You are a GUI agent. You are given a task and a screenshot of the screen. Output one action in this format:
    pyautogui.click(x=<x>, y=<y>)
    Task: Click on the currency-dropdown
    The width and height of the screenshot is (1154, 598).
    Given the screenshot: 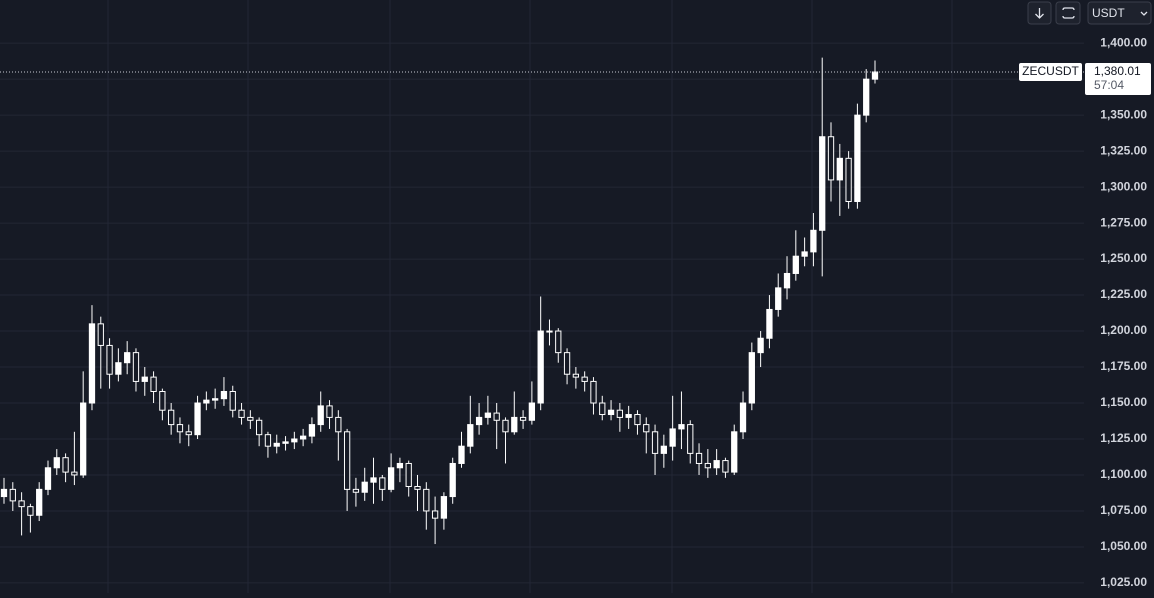 What is the action you would take?
    pyautogui.click(x=1119, y=13)
    